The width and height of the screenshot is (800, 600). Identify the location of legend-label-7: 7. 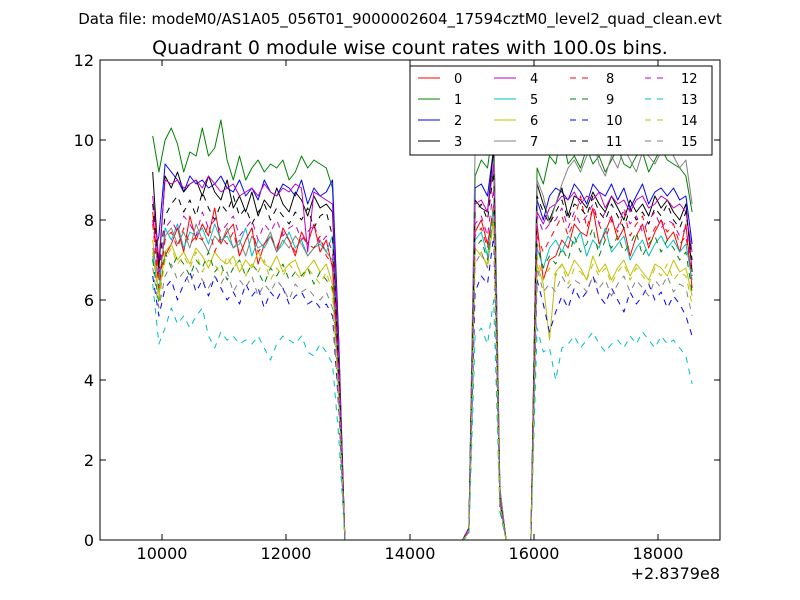
(534, 142).